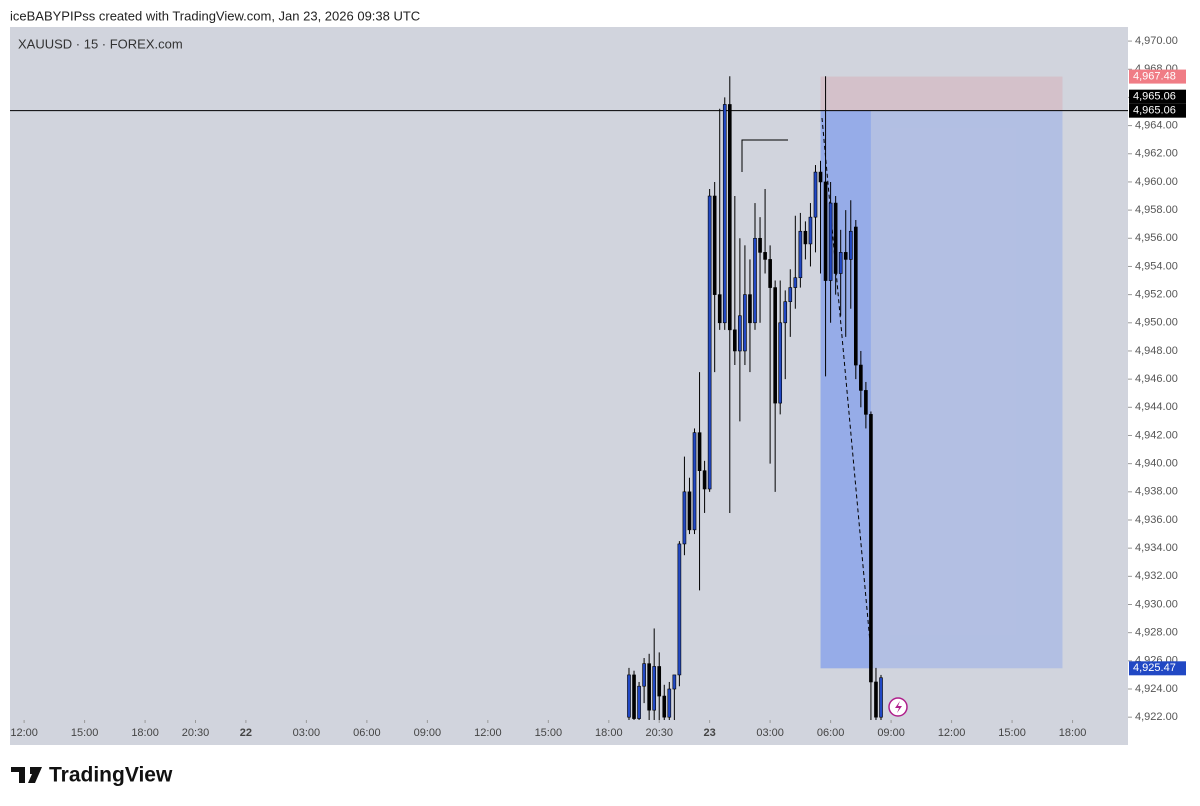  What do you see at coordinates (764, 155) in the screenshot?
I see `drawing-bracket` at bounding box center [764, 155].